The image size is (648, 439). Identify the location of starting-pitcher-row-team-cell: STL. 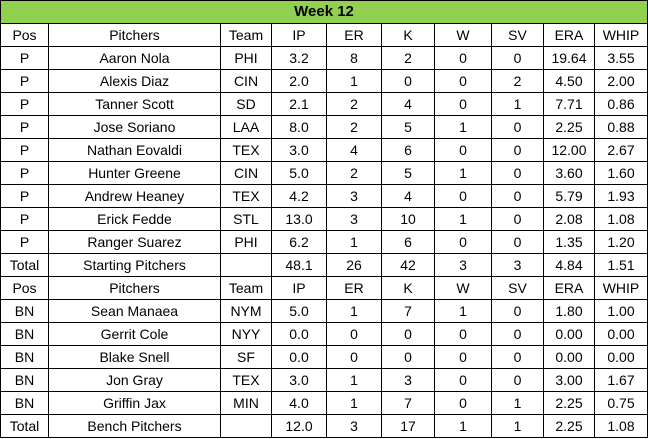
(246, 219).